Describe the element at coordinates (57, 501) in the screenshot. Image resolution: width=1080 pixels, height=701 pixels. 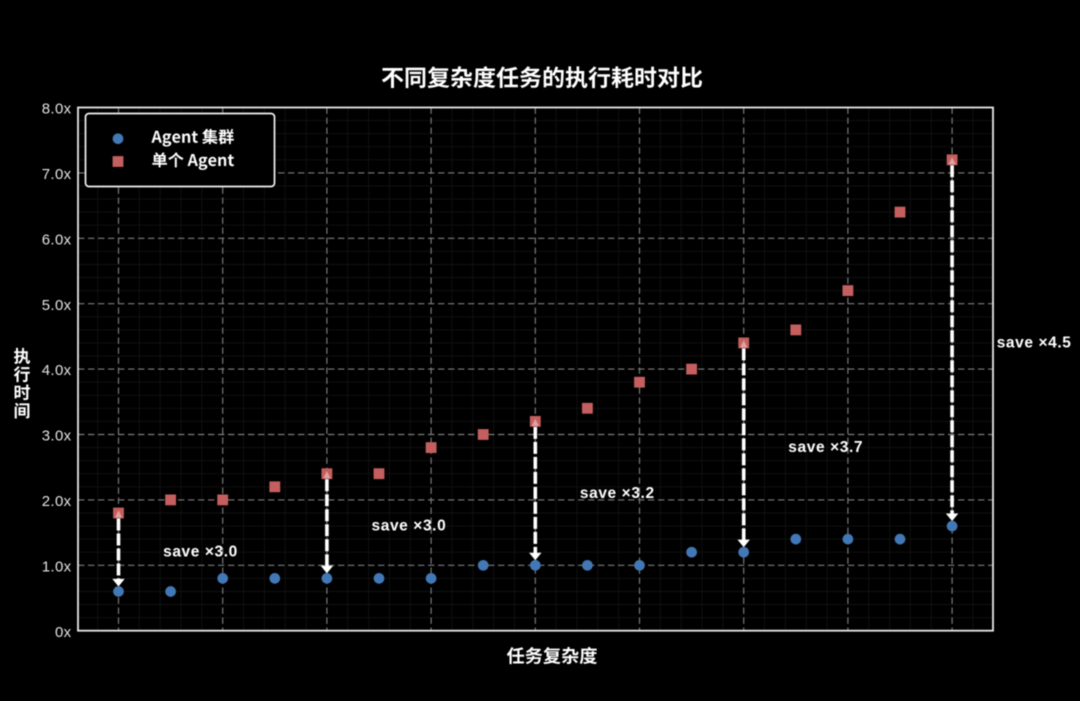
I see `svg-text: 2.0x` at that location.